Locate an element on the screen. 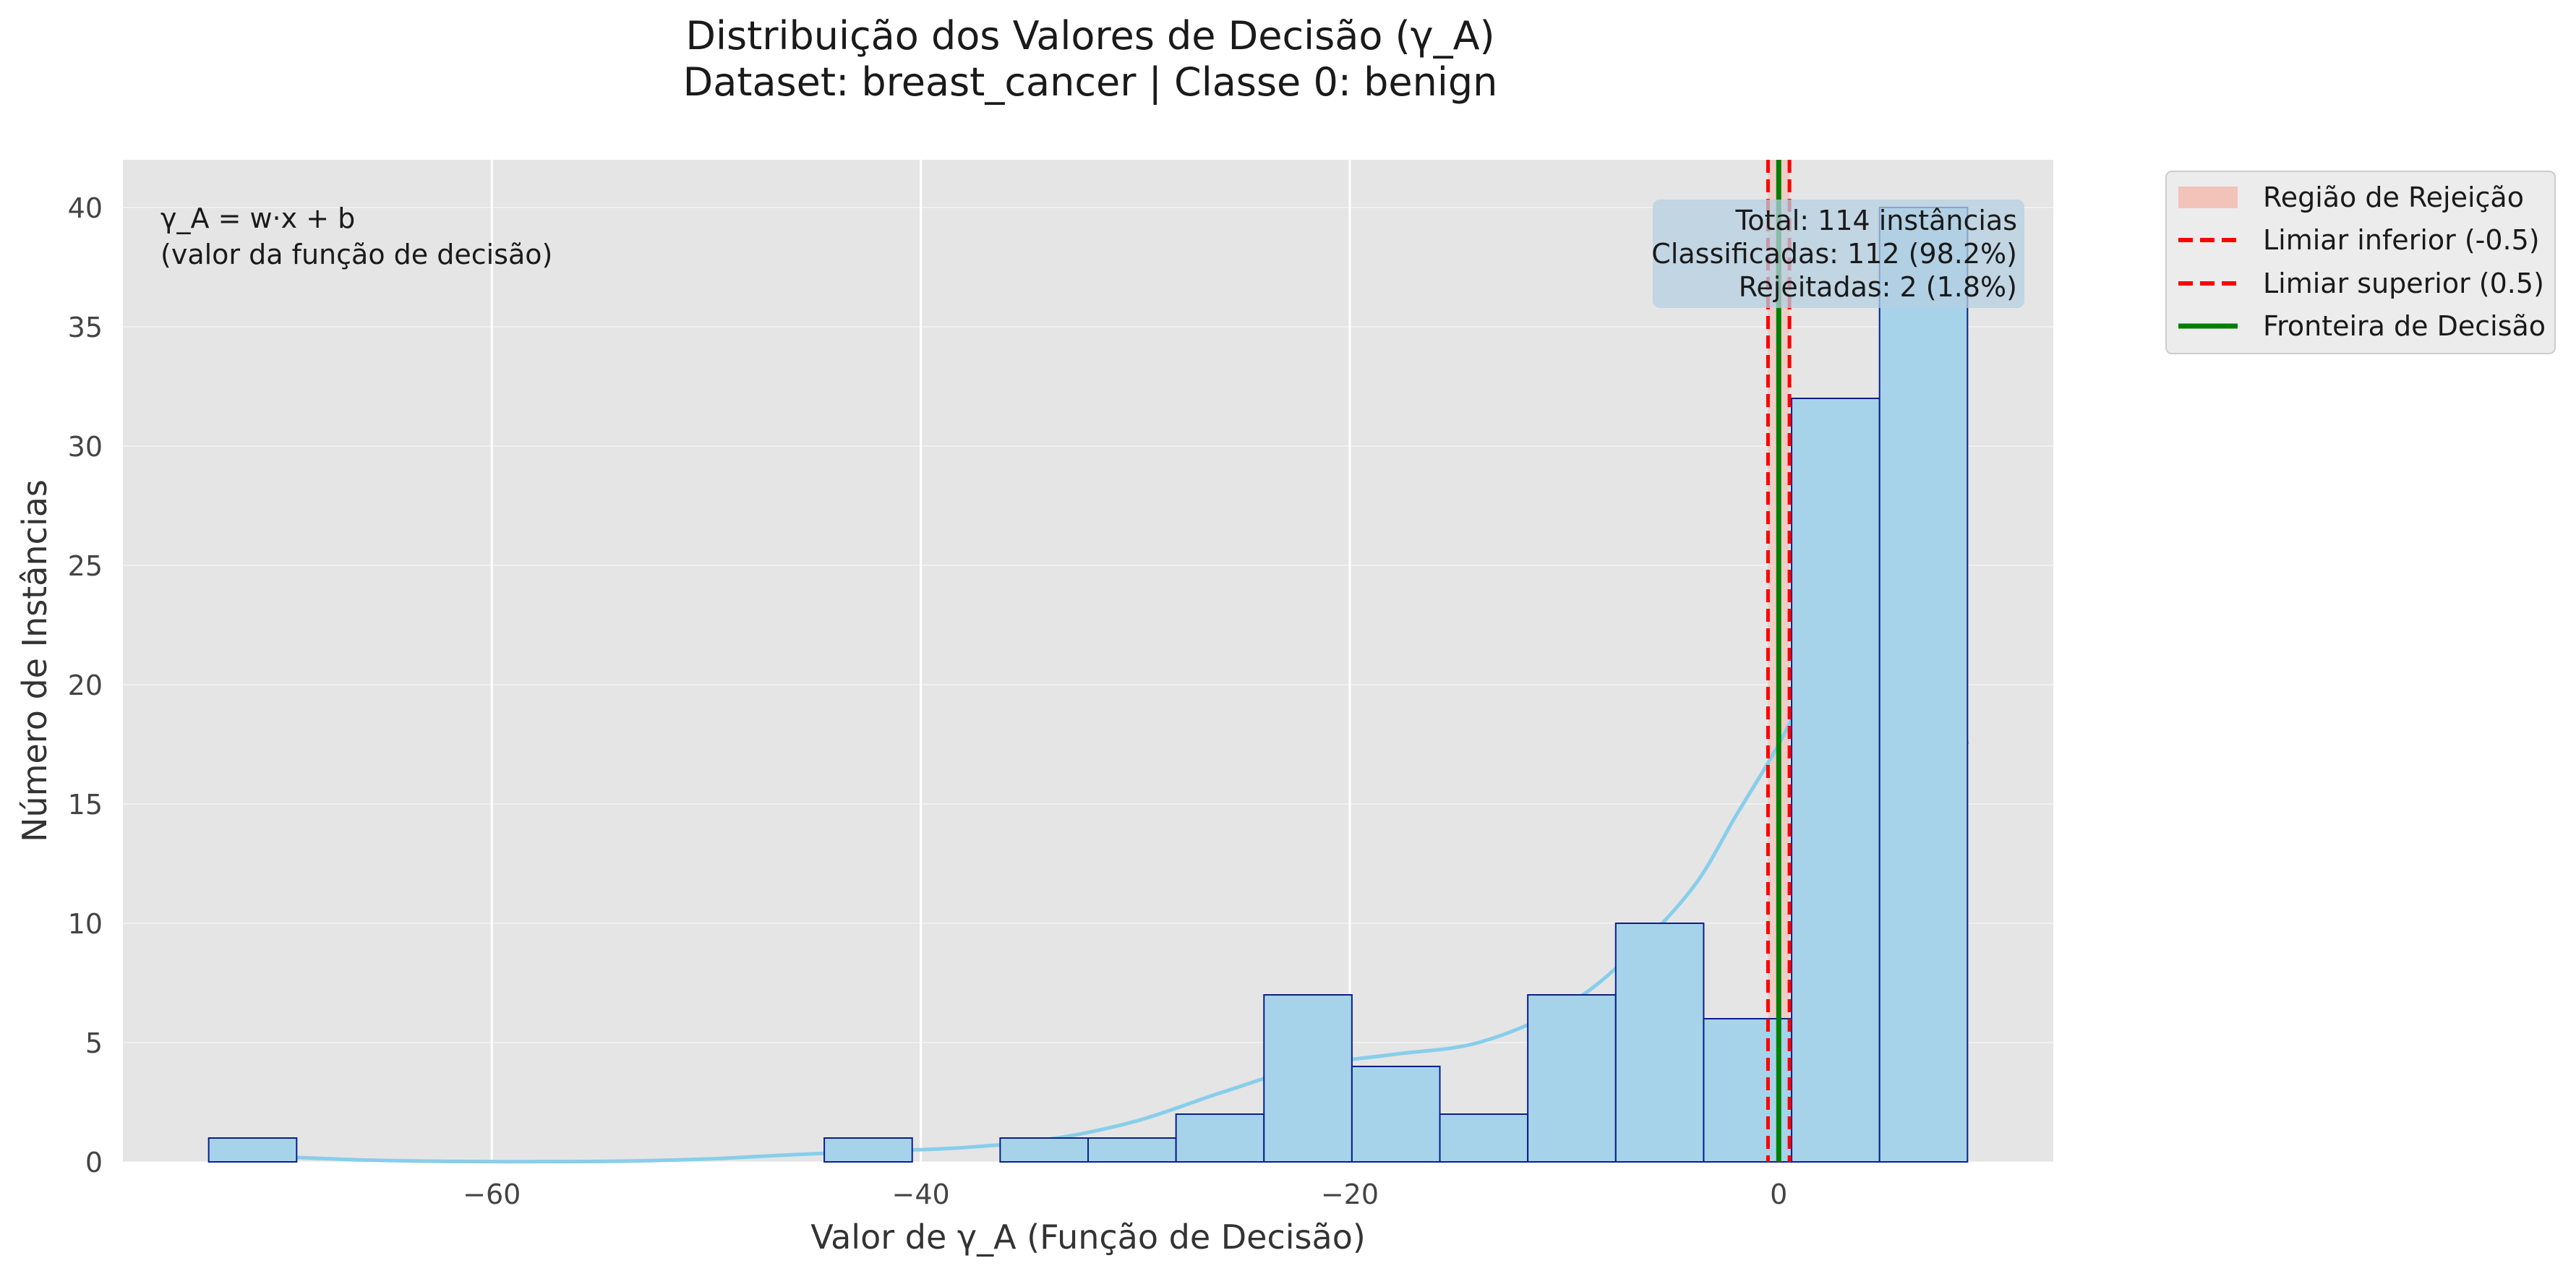 The height and width of the screenshot is (1279, 2576). threshold-lines is located at coordinates (1779, 661).